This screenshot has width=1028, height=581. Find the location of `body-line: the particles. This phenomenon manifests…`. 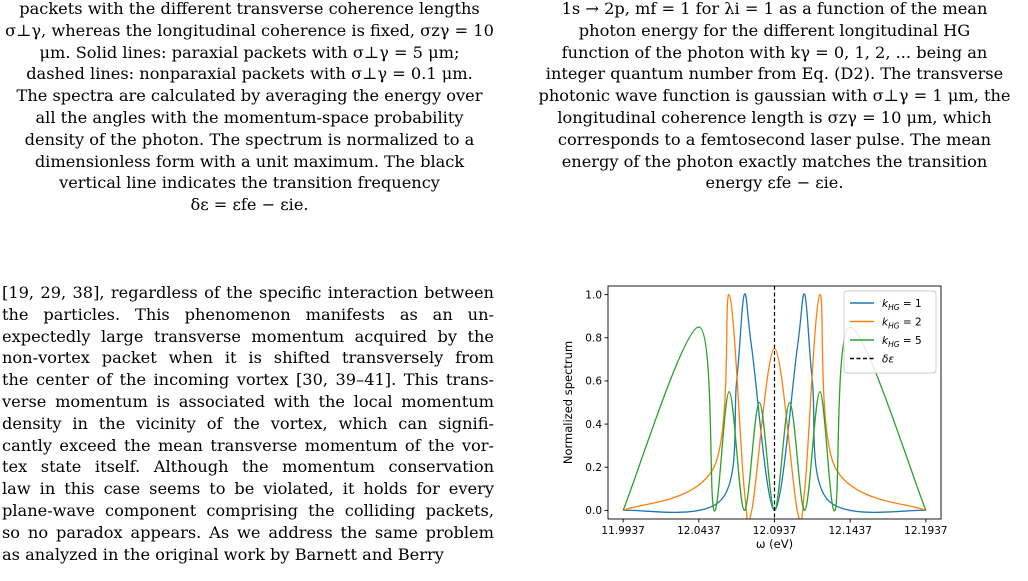

body-line: the particles. This phenomenon manifests… is located at coordinates (248, 314).